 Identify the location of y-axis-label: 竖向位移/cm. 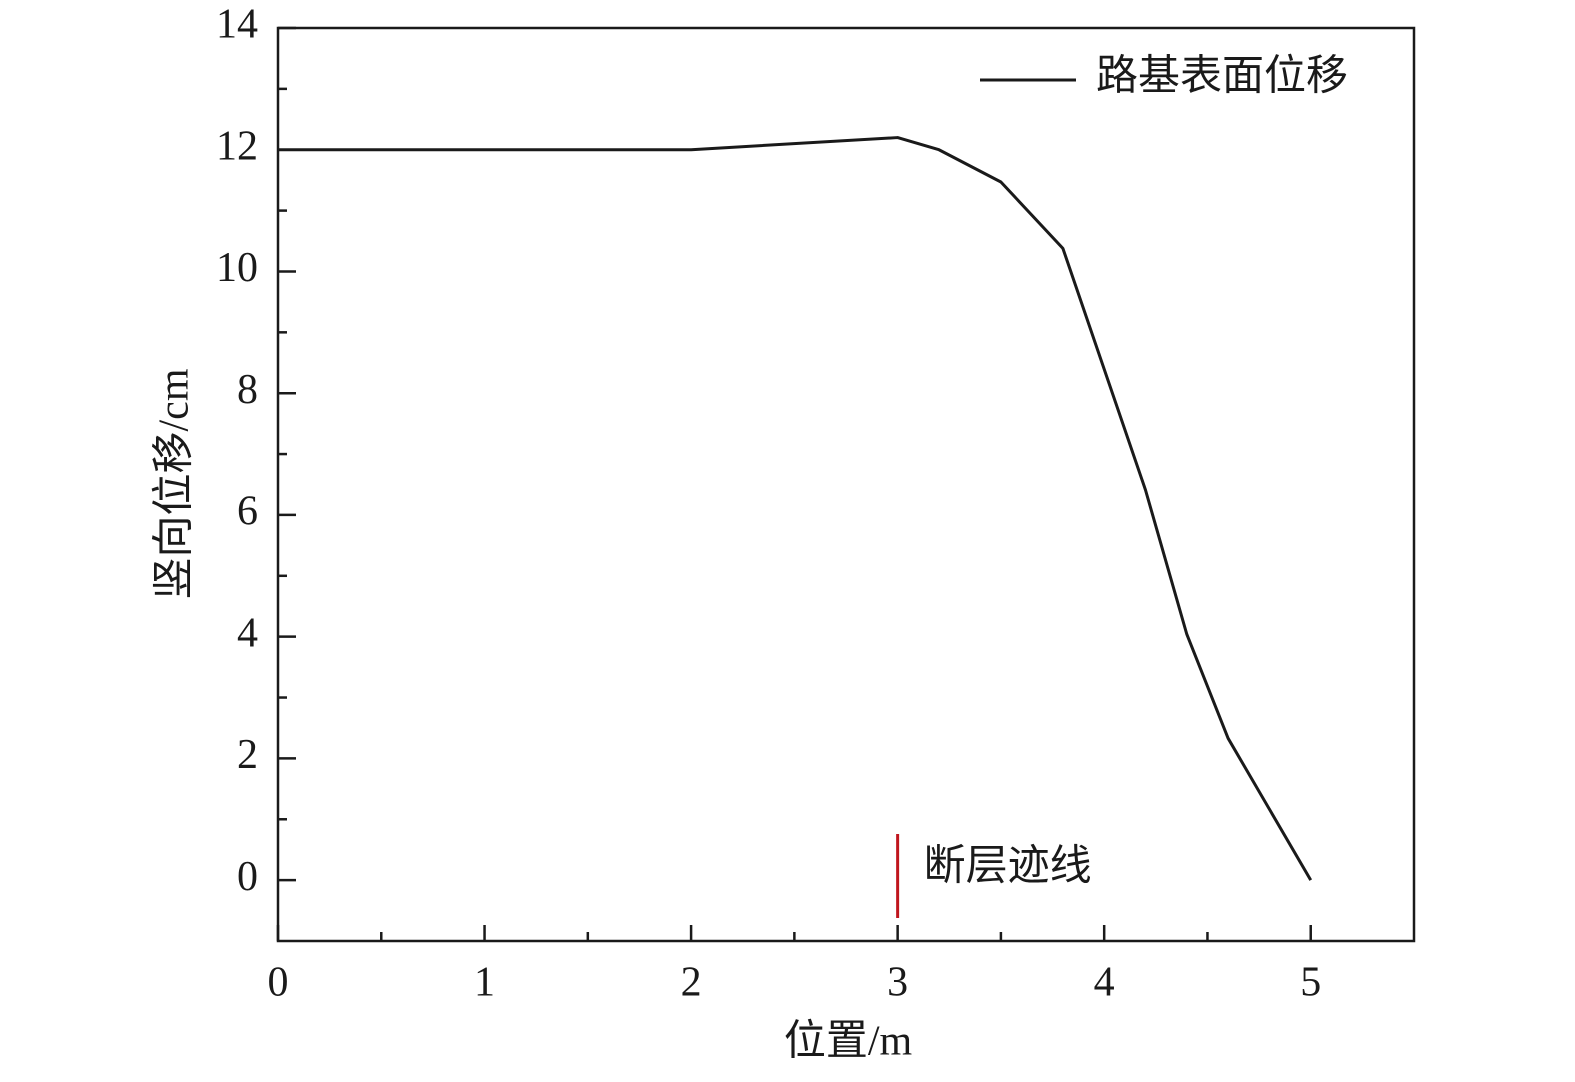
(174, 483).